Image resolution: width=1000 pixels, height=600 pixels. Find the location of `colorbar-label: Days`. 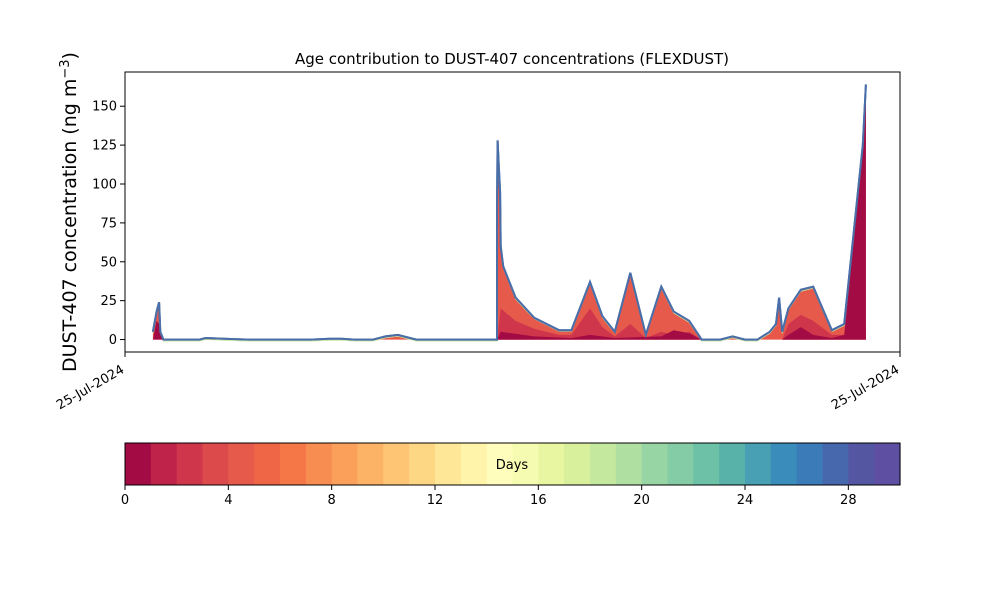

colorbar-label: Days is located at coordinates (512, 465).